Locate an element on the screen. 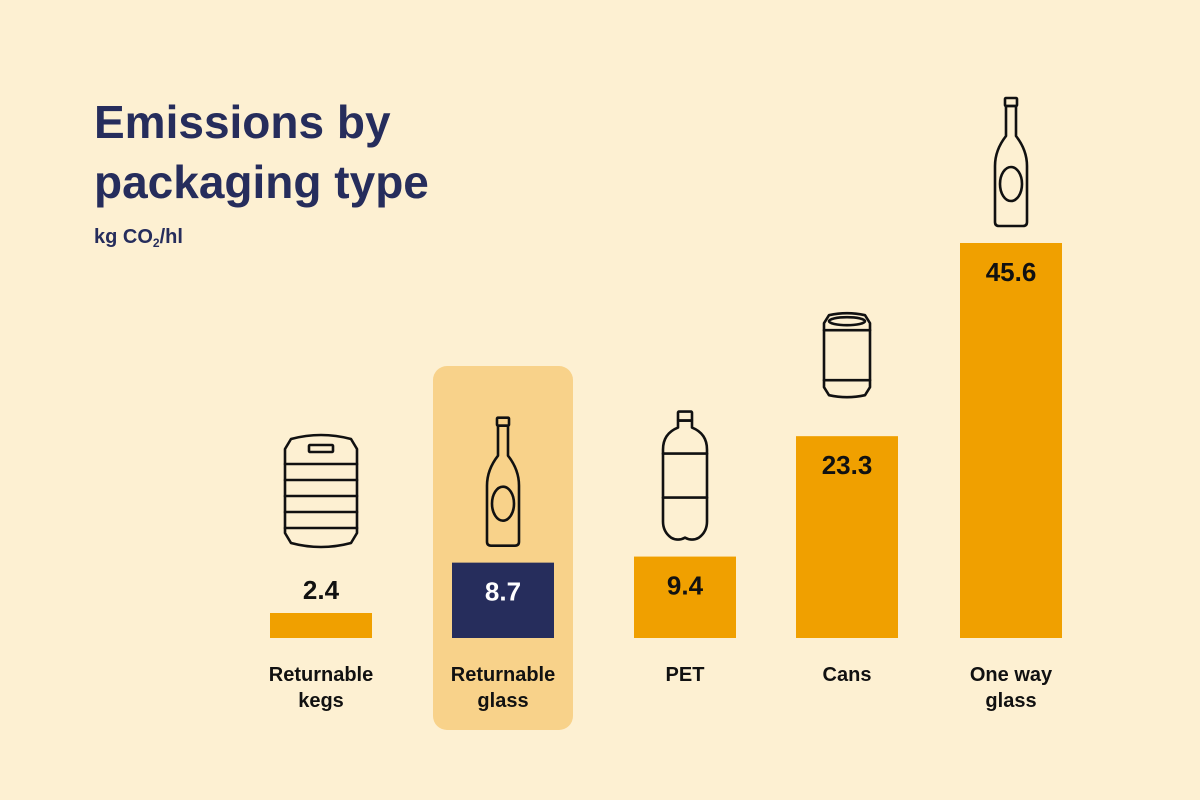 The width and height of the screenshot is (1200, 800). keg-icon is located at coordinates (321, 491).